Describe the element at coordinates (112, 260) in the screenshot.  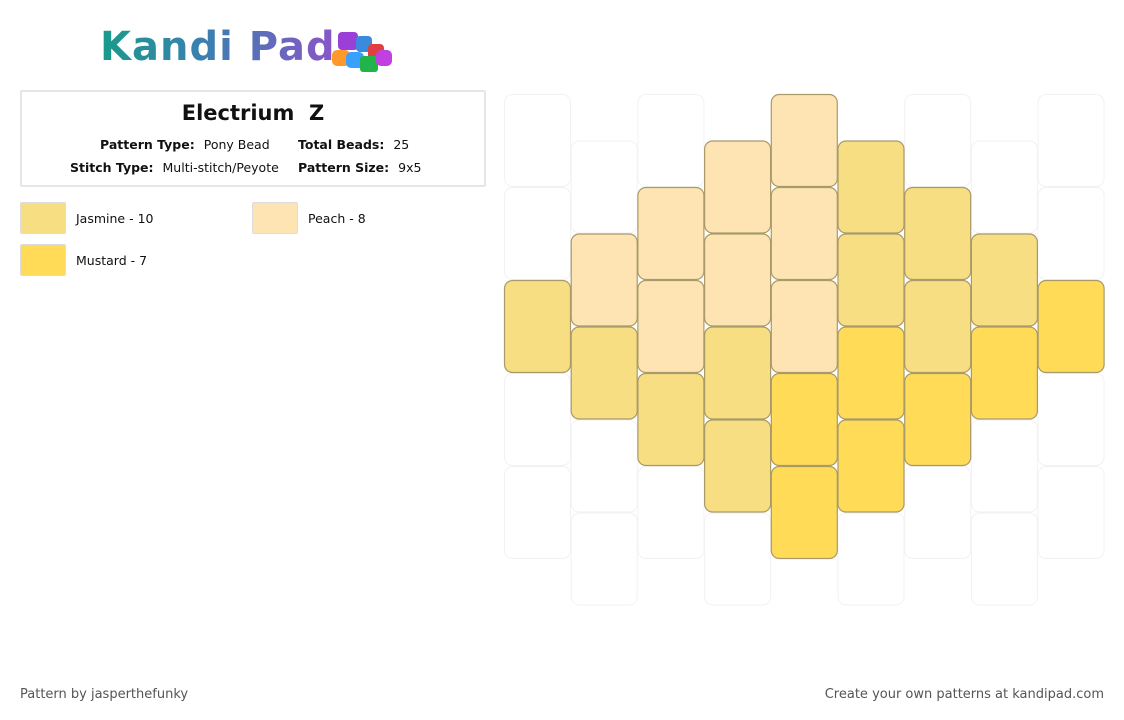
I see `legend-label: Mustard - 7` at that location.